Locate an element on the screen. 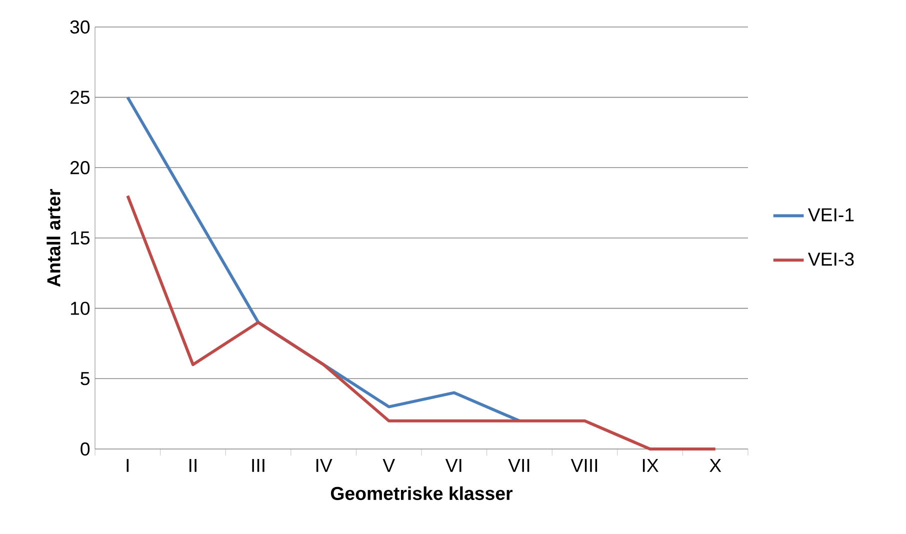 The image size is (906, 534). y-tick-label: 0 is located at coordinates (85, 449).